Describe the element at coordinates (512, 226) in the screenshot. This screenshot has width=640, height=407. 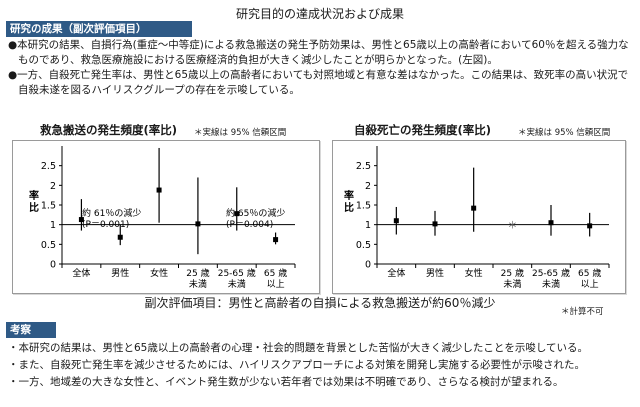
I see `not-calculable-marker: ＊` at that location.